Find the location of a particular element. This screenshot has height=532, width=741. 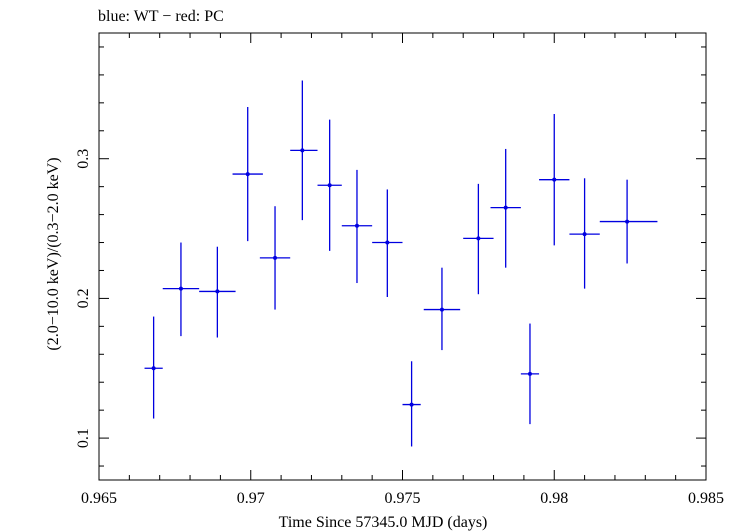

x-tick-label: 0.98 is located at coordinates (554, 498).